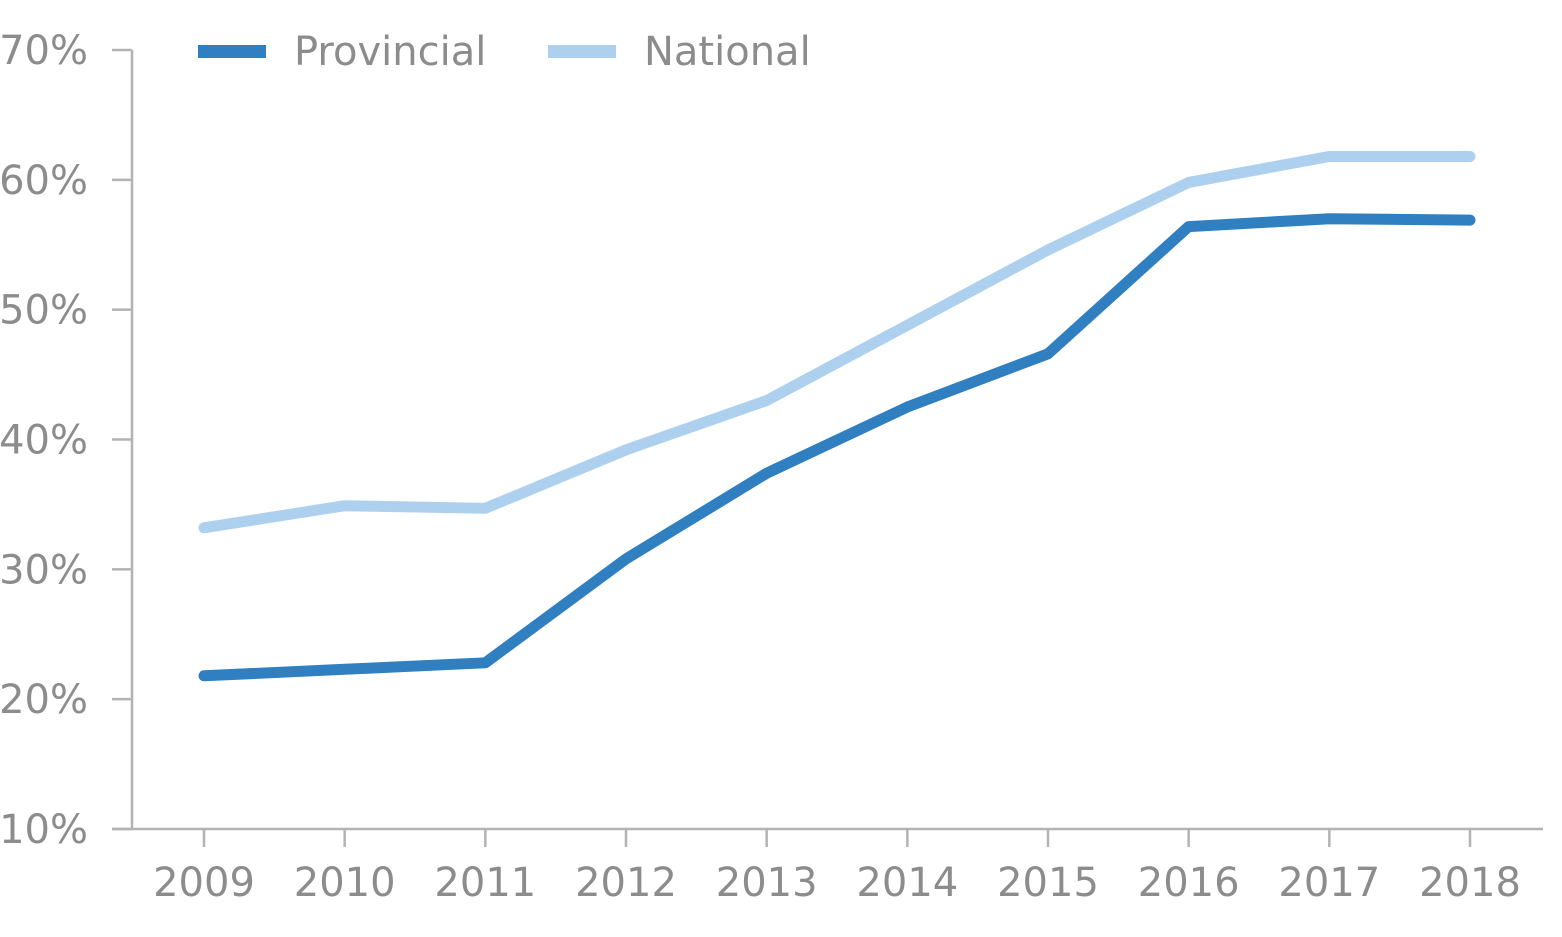 The height and width of the screenshot is (937, 1562). Describe the element at coordinates (204, 883) in the screenshot. I see `x-tick-label: 2009` at that location.